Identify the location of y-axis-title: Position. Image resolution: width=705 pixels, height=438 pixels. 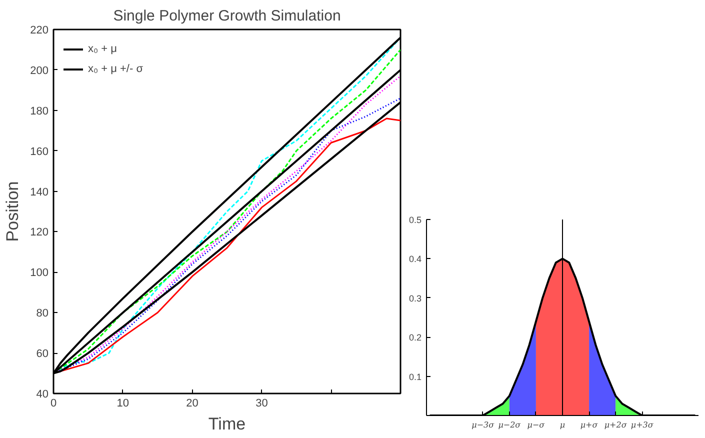
(12, 211).